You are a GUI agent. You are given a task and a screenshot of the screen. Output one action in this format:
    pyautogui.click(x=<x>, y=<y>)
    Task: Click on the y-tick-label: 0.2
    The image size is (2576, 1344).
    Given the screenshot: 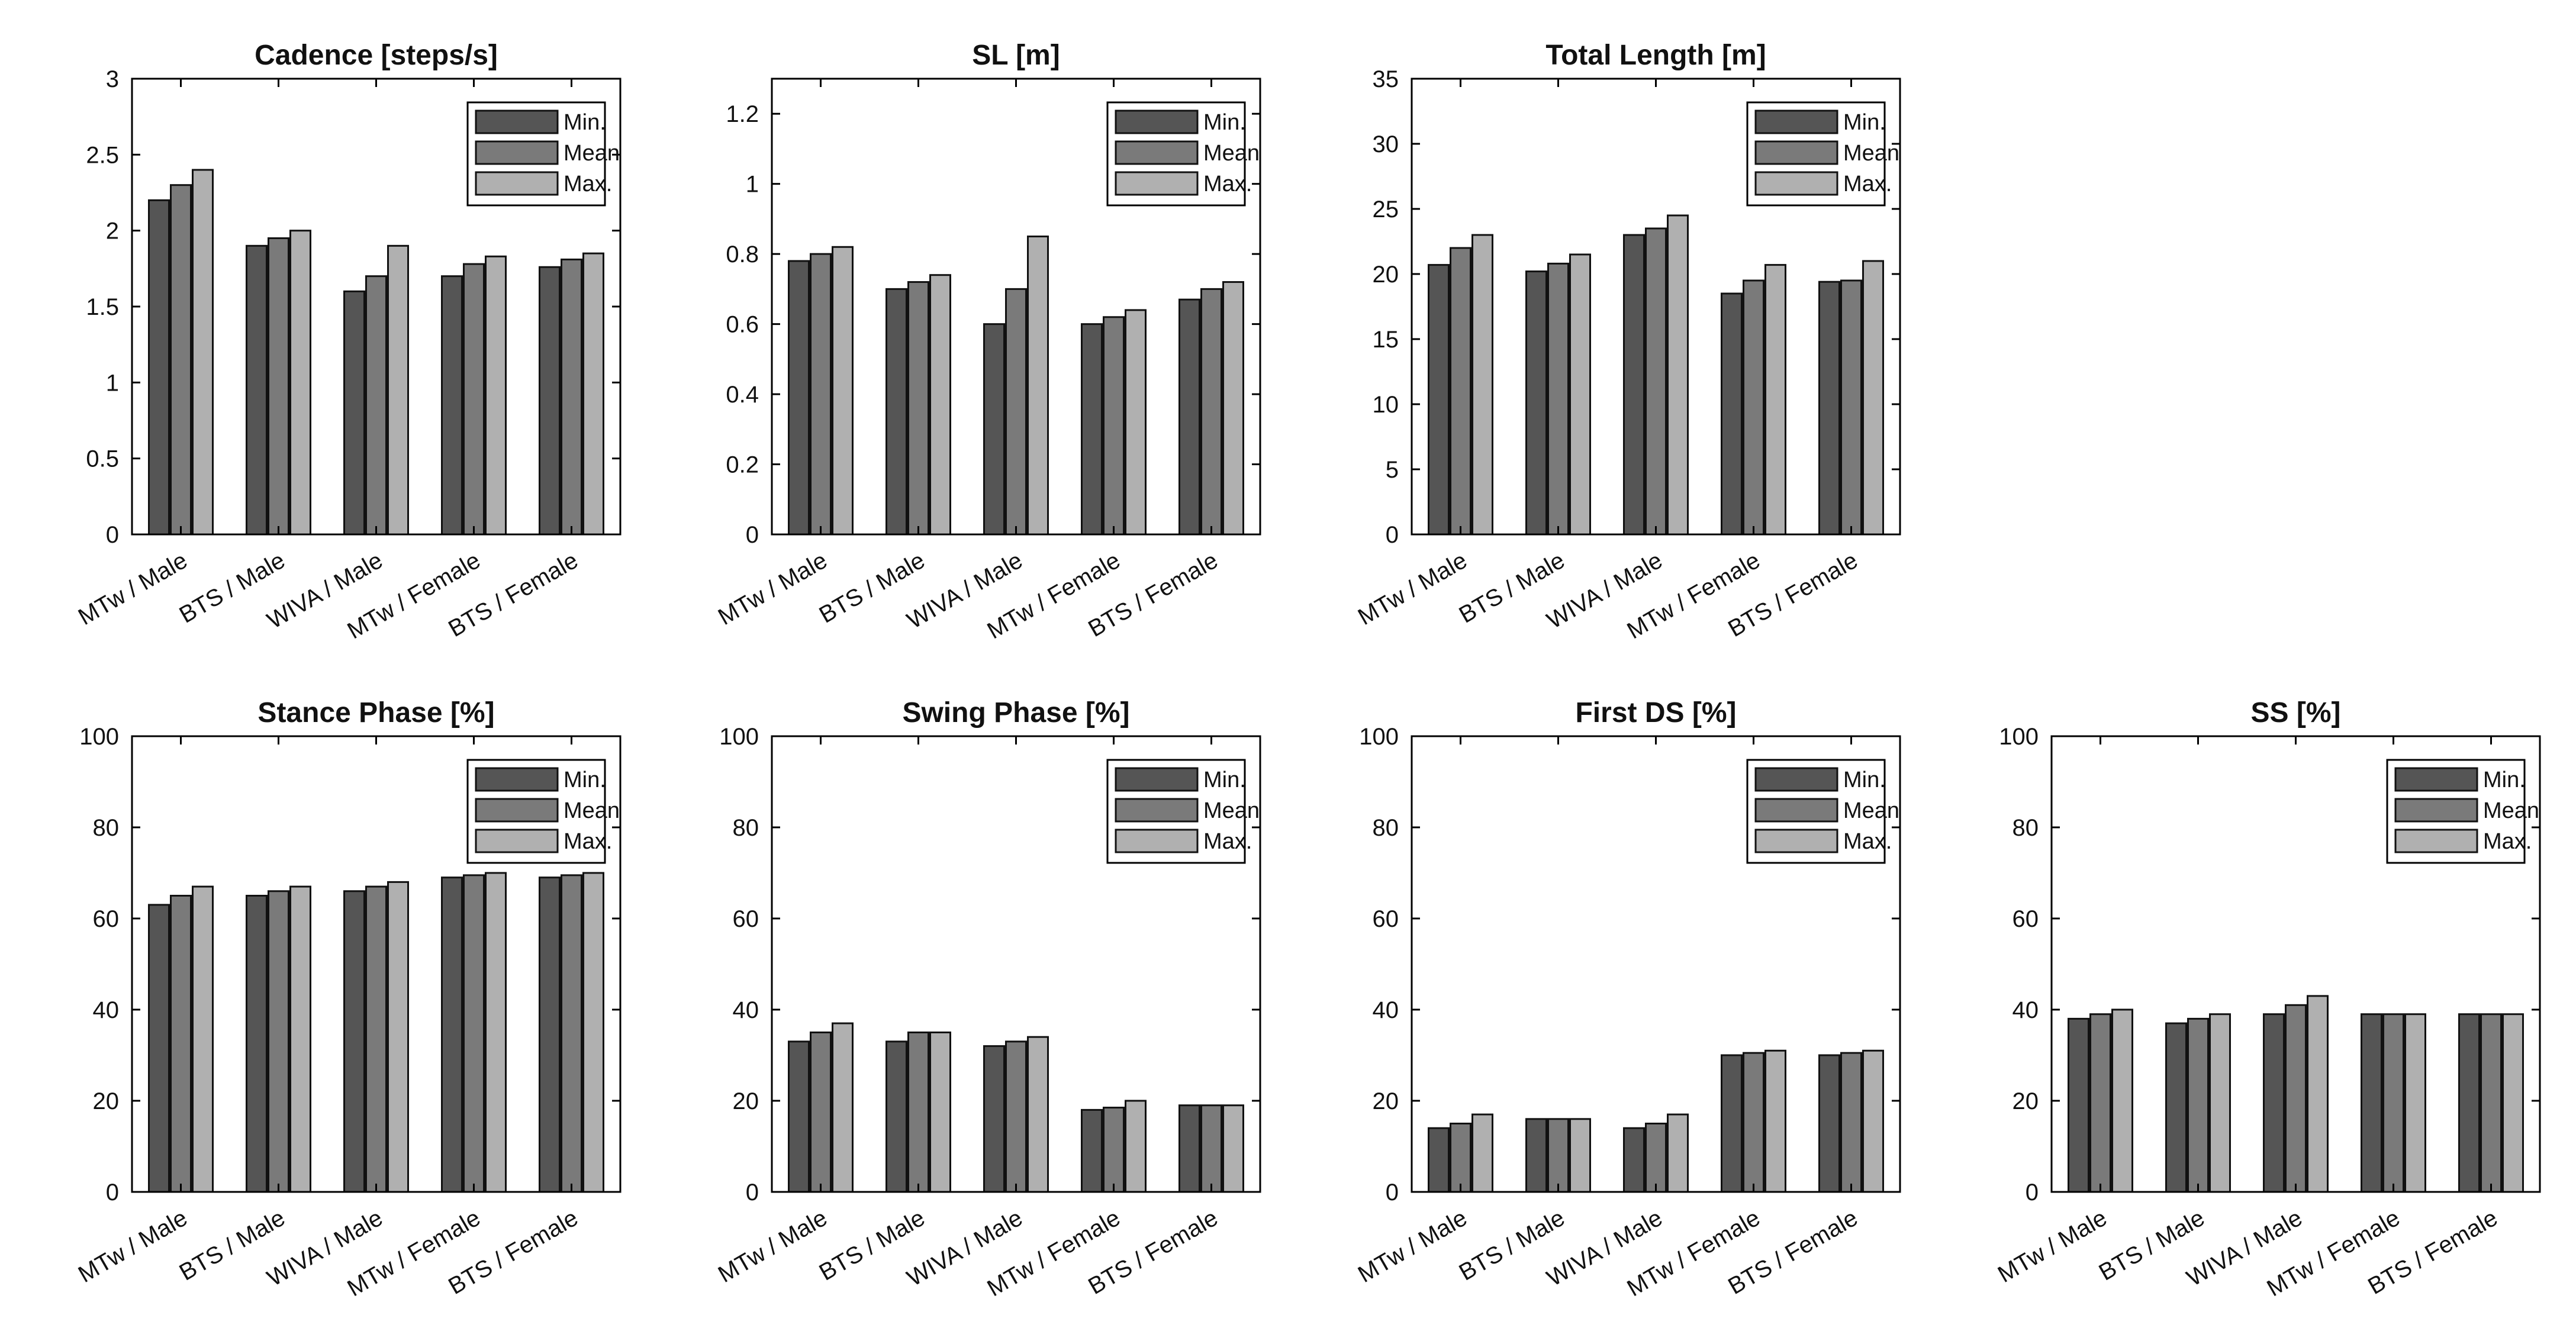 What is the action you would take?
    pyautogui.click(x=742, y=465)
    